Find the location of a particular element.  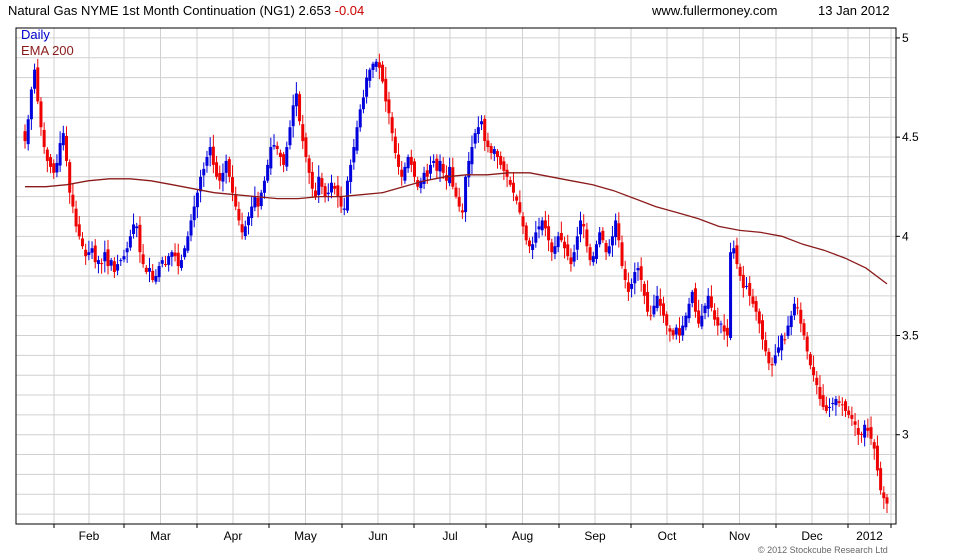

x-tick-label: 2012 is located at coordinates (869, 536).